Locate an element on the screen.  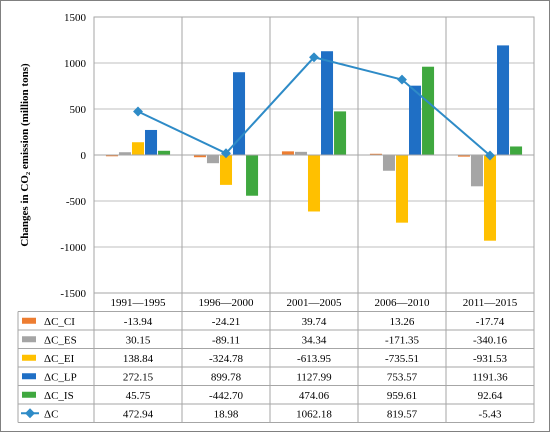
legend-label: ΔC_CI is located at coordinates (59, 322).